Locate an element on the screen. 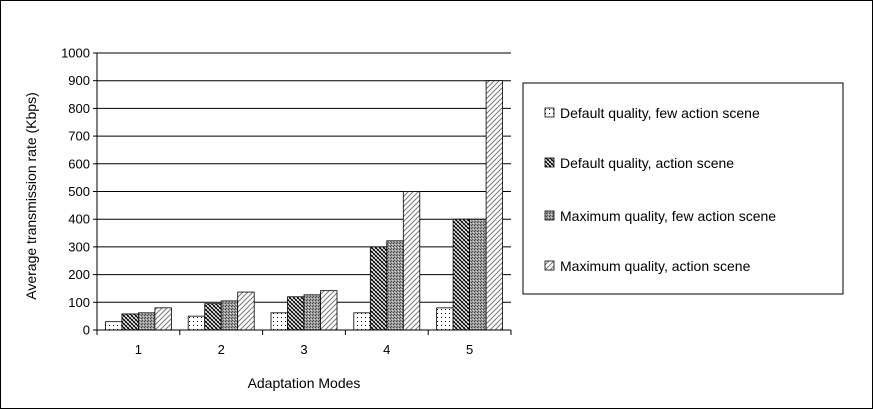 The width and height of the screenshot is (873, 409). x-tick-label: 2 is located at coordinates (221, 349).